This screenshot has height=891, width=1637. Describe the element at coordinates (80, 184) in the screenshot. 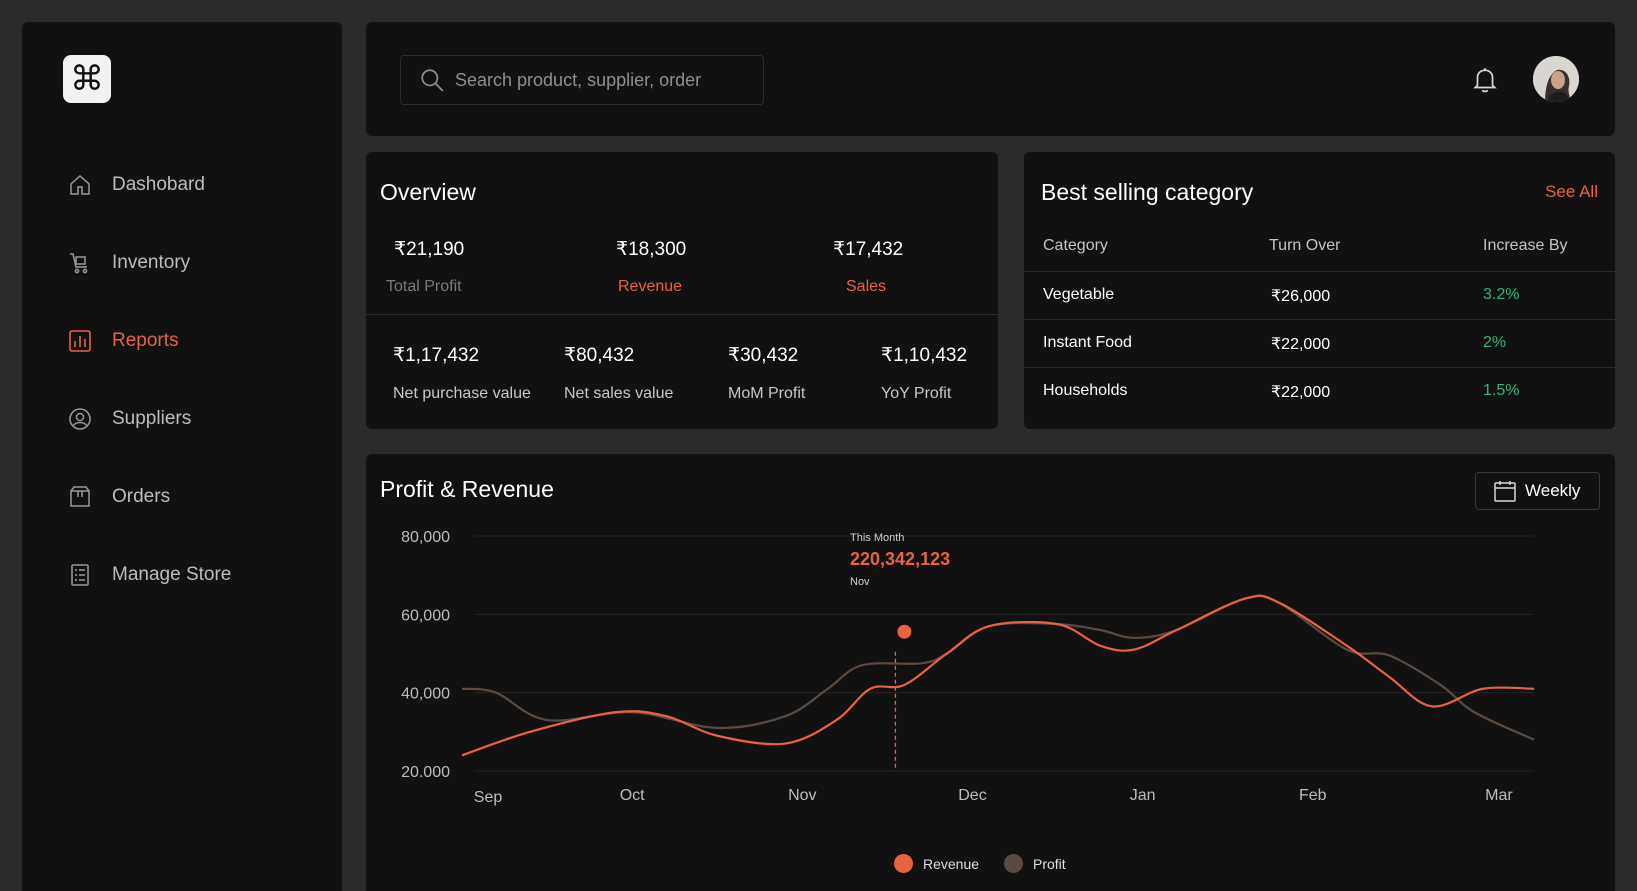

I see `home-icon` at that location.